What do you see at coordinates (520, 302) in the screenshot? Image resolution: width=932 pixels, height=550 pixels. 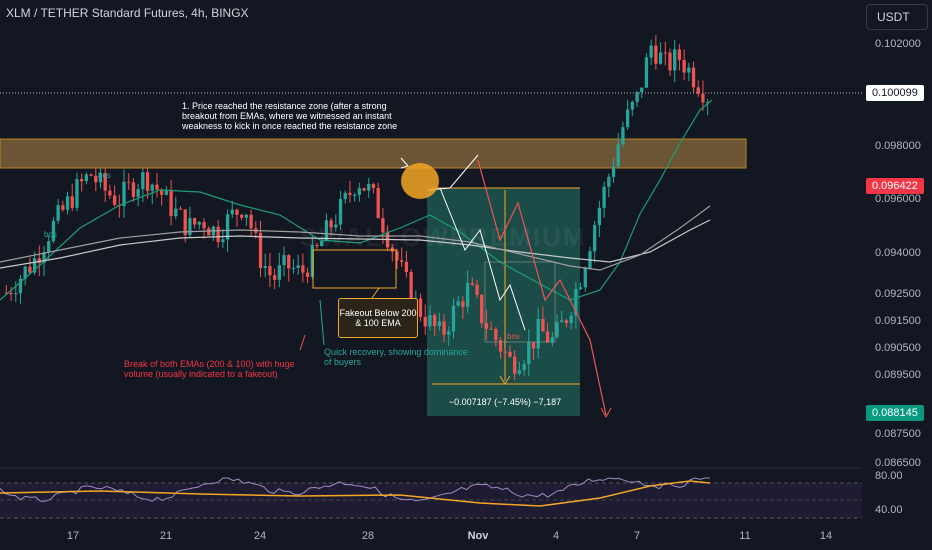 I see `consolidation-region` at bounding box center [520, 302].